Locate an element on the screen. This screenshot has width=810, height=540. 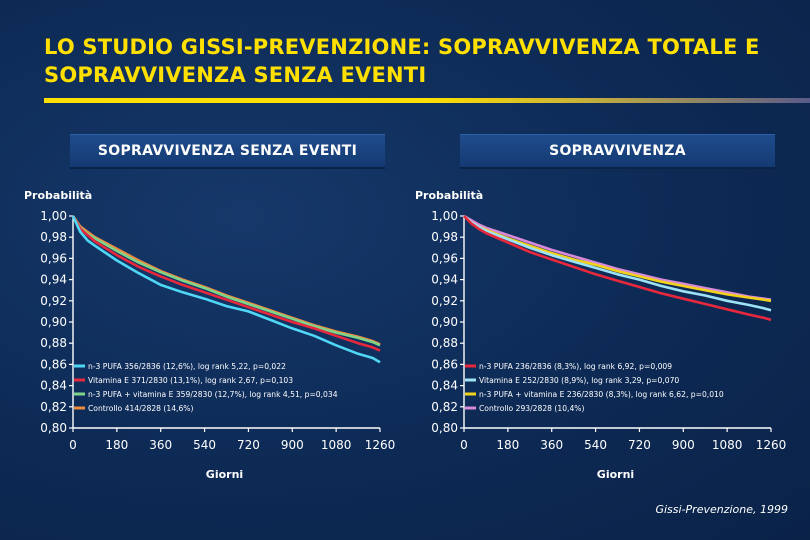
title-underline is located at coordinates (427, 100).